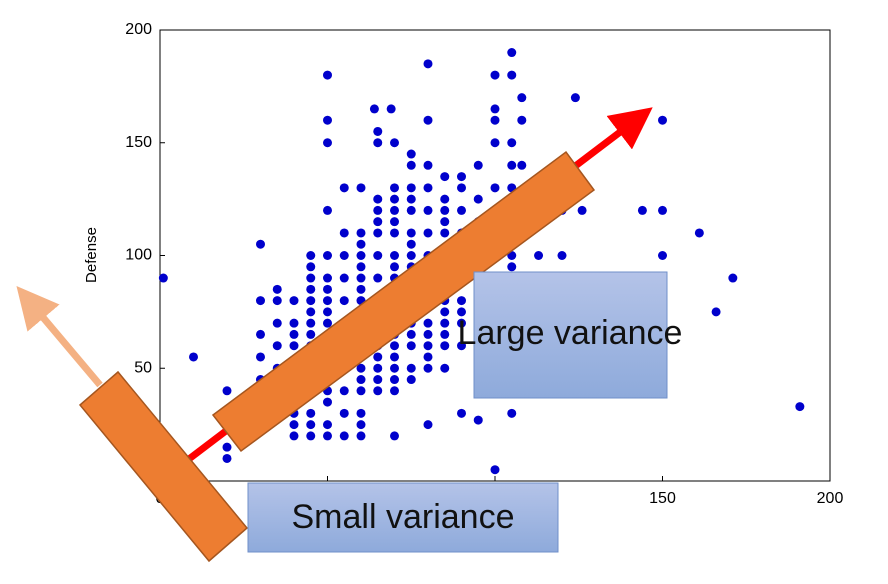 The width and height of the screenshot is (888, 584). Describe the element at coordinates (91, 255) in the screenshot. I see `y-axis-label: Defense` at that location.